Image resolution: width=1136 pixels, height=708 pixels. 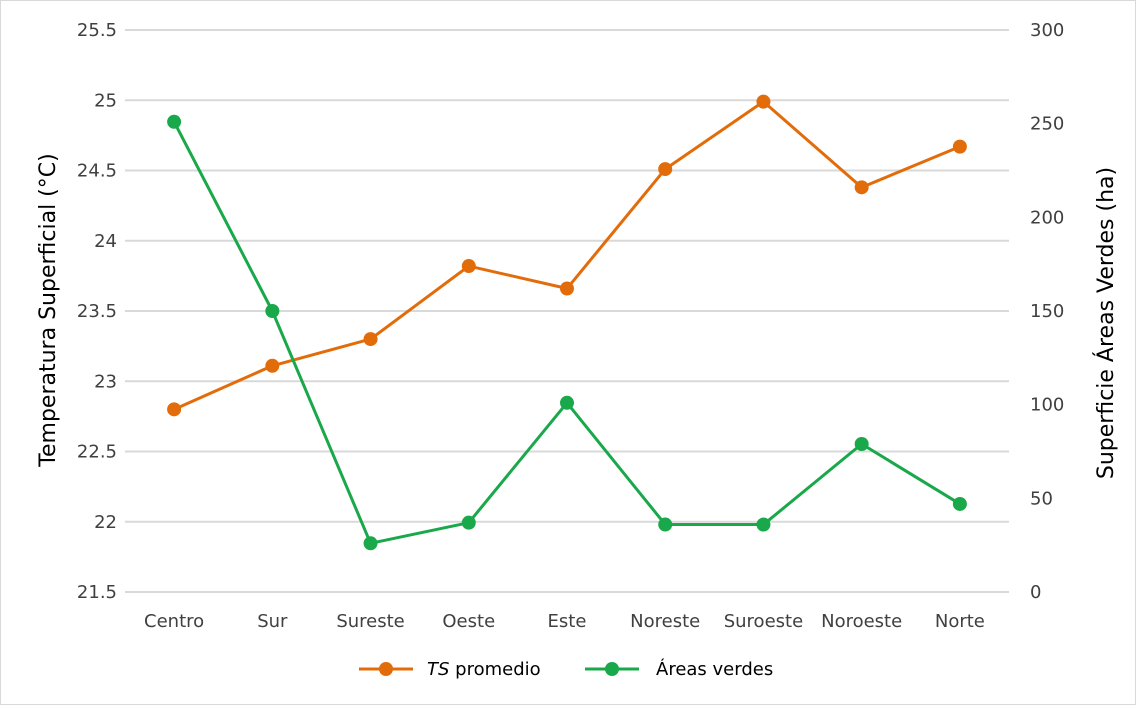 I want to click on category-tick-label: Suroeste, so click(x=763, y=621).